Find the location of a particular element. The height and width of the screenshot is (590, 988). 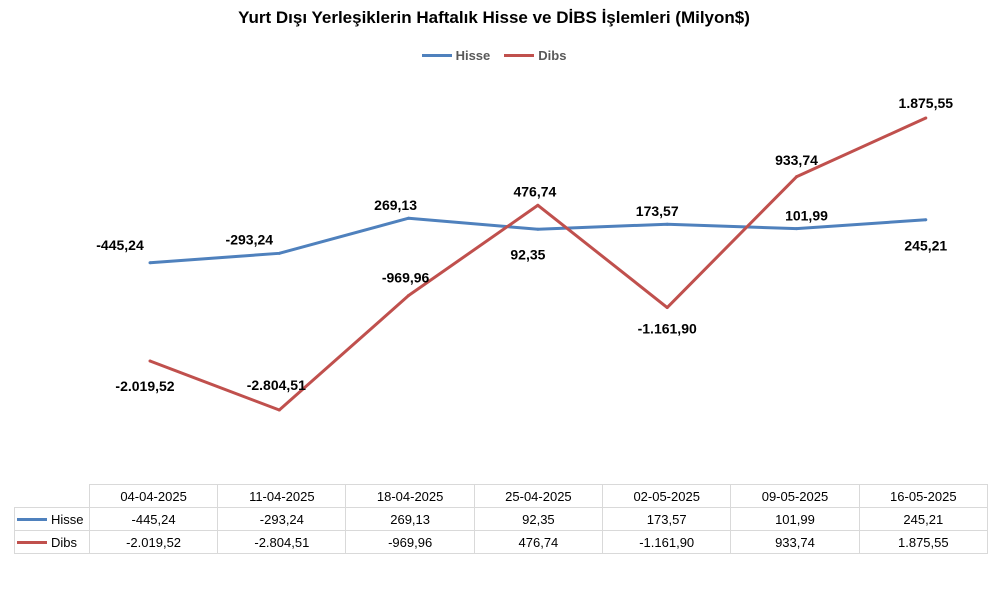

data-label-hisse: -445,24 is located at coordinates (120, 245).